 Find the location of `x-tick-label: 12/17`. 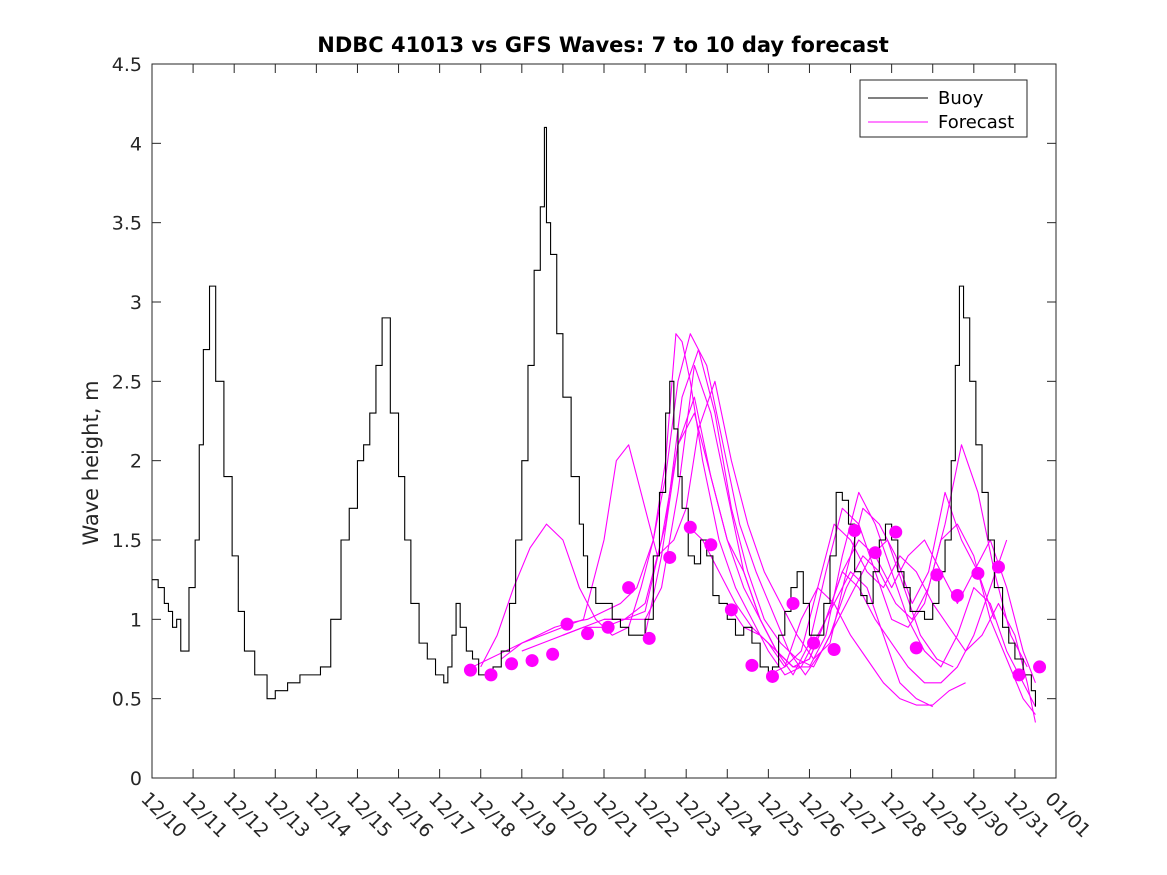

x-tick-label: 12/17 is located at coordinates (451, 815).